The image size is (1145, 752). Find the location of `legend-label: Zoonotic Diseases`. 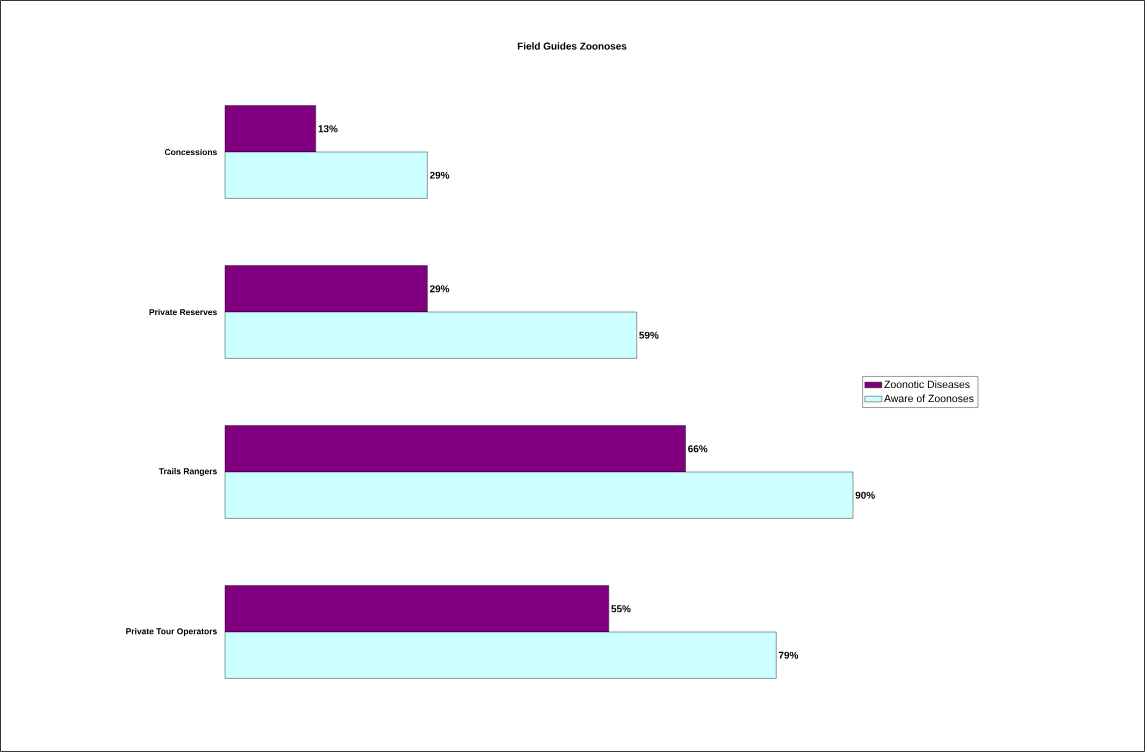

legend-label: Zoonotic Diseases is located at coordinates (927, 384).